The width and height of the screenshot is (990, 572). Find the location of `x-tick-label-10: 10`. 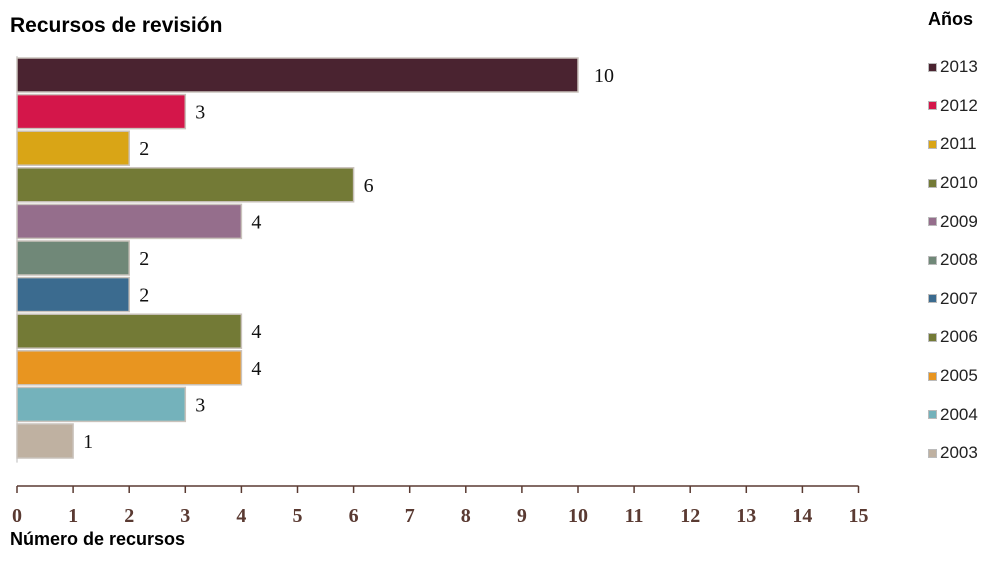

x-tick-label-10: 10 is located at coordinates (578, 516).